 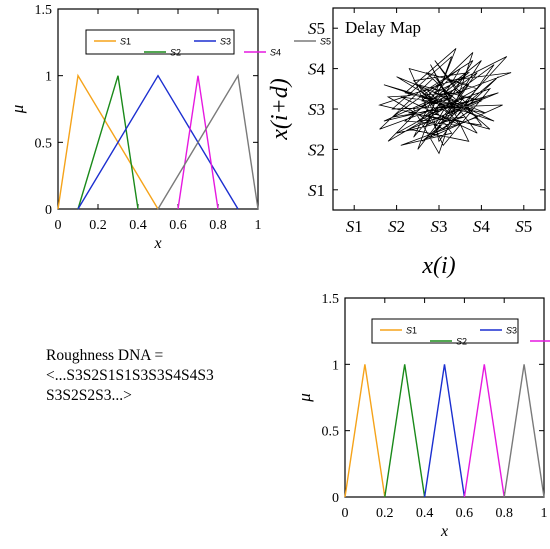 What do you see at coordinates (354, 226) in the screenshot?
I see `x-tick-label: S1` at bounding box center [354, 226].